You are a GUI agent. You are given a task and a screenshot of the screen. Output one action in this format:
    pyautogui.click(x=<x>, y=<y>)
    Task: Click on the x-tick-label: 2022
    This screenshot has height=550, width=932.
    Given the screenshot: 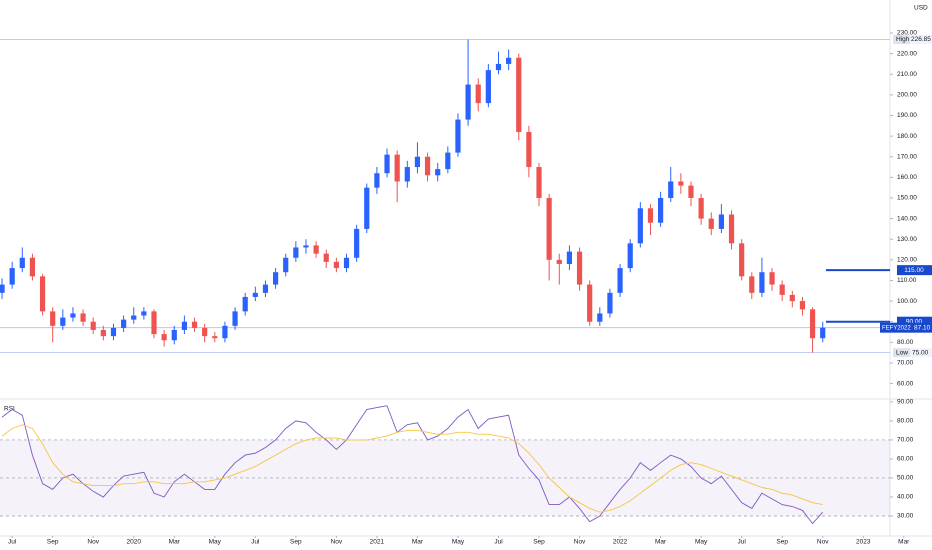 What is the action you would take?
    pyautogui.click(x=620, y=542)
    